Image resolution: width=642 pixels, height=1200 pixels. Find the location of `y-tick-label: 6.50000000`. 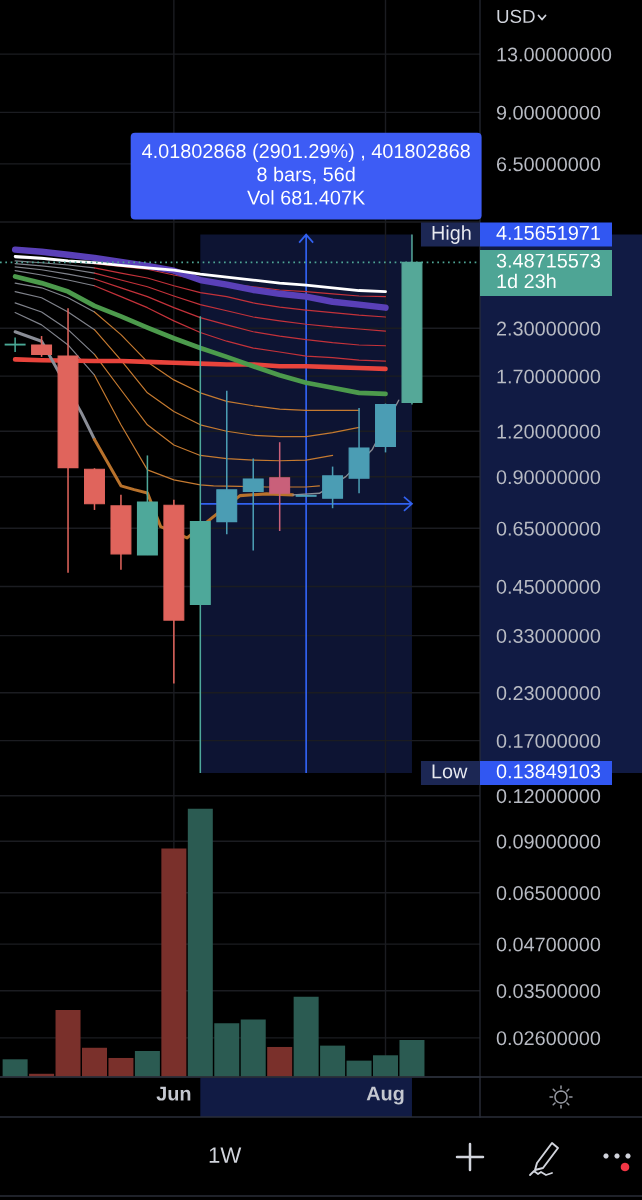

y-tick-label: 6.50000000 is located at coordinates (548, 164).